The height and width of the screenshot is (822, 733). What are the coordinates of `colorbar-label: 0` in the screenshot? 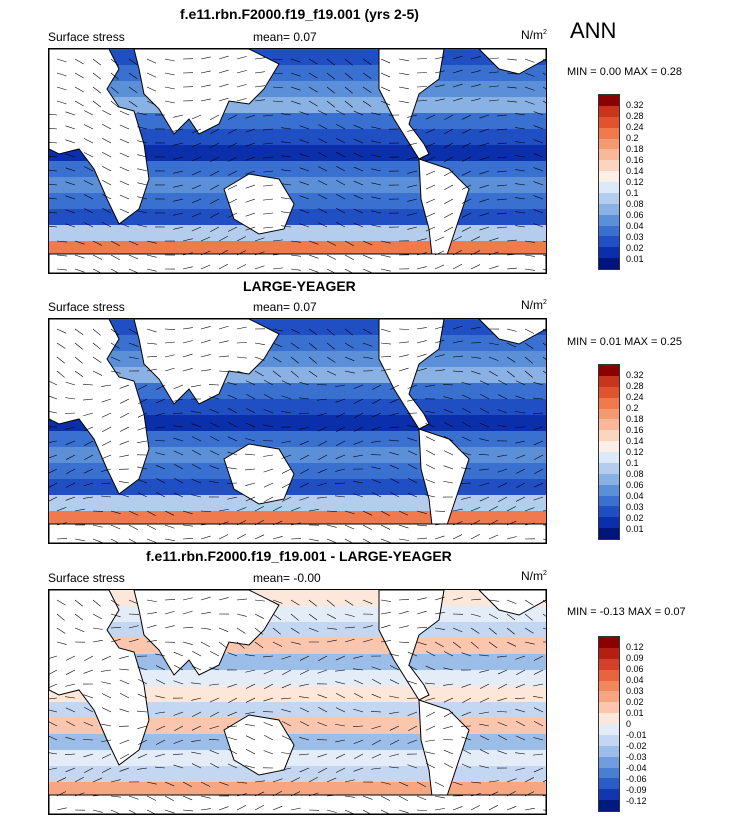 It's located at (629, 724).